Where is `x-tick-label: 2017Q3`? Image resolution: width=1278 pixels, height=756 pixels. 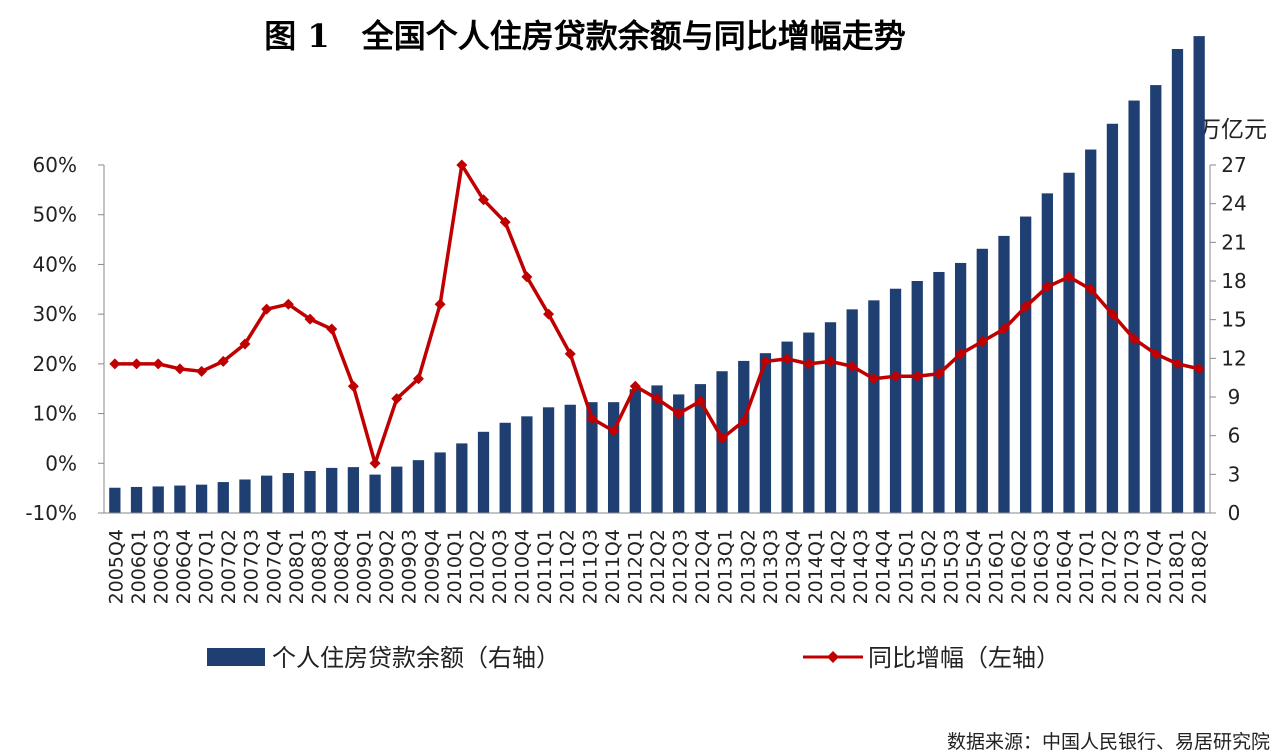
x-tick-label: 2017Q3 is located at coordinates (1132, 566).